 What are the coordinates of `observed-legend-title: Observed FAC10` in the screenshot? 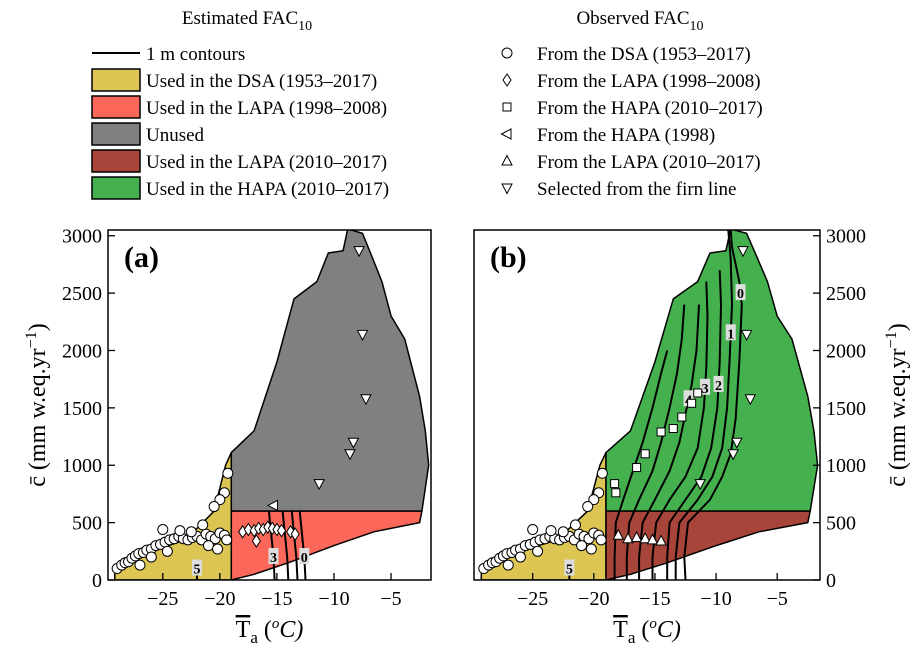 It's located at (639, 21).